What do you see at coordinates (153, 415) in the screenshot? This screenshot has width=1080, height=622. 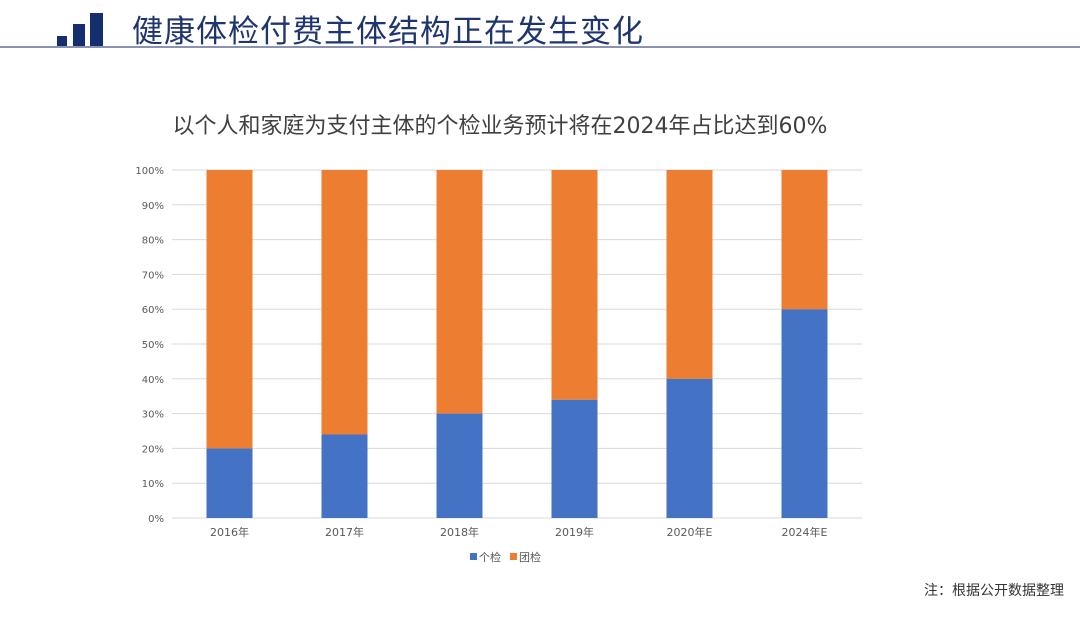 I see `y-tick-label: 30%` at bounding box center [153, 415].